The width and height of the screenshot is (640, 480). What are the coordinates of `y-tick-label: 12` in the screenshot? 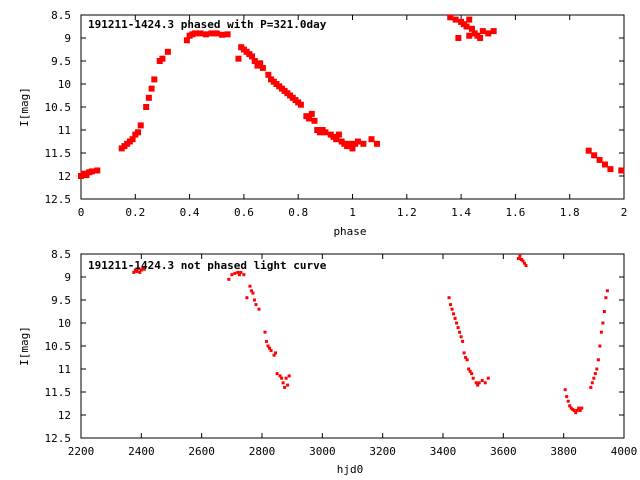 It's located at (64, 176).